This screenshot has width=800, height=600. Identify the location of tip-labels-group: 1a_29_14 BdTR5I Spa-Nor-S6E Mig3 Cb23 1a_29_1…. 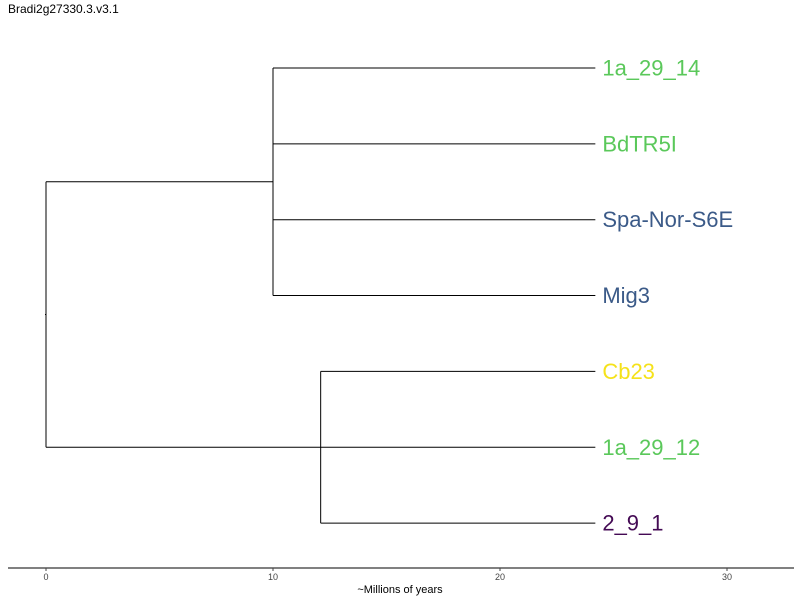
(667, 296).